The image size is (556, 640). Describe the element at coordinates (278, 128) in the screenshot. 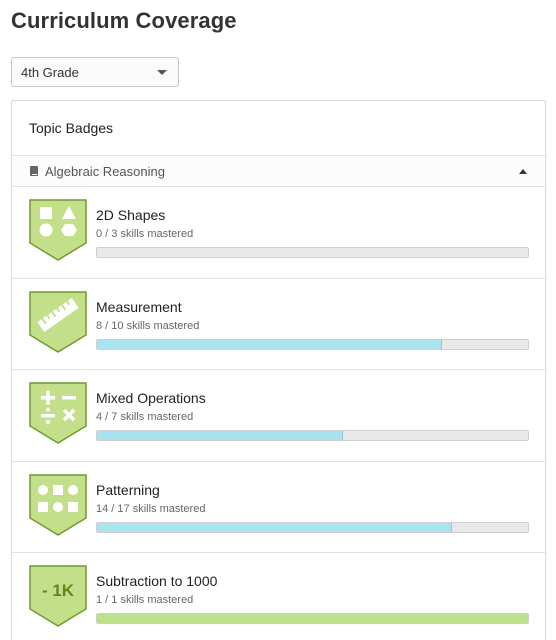

I see `card-header: Topic Badges` at that location.